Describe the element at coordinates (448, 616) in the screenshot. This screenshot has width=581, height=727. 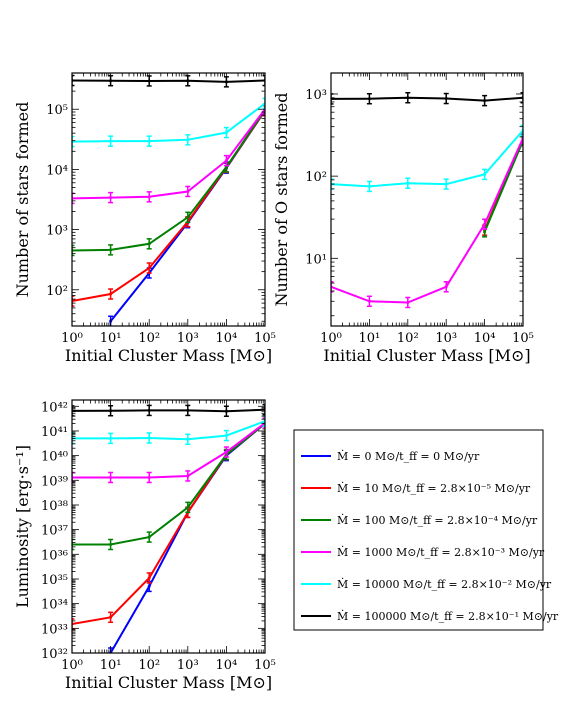
I see `legend-label: Ṁ = 100000 M⊙/t_ff = 2.8×10⁻¹ M⊙/yr` at that location.